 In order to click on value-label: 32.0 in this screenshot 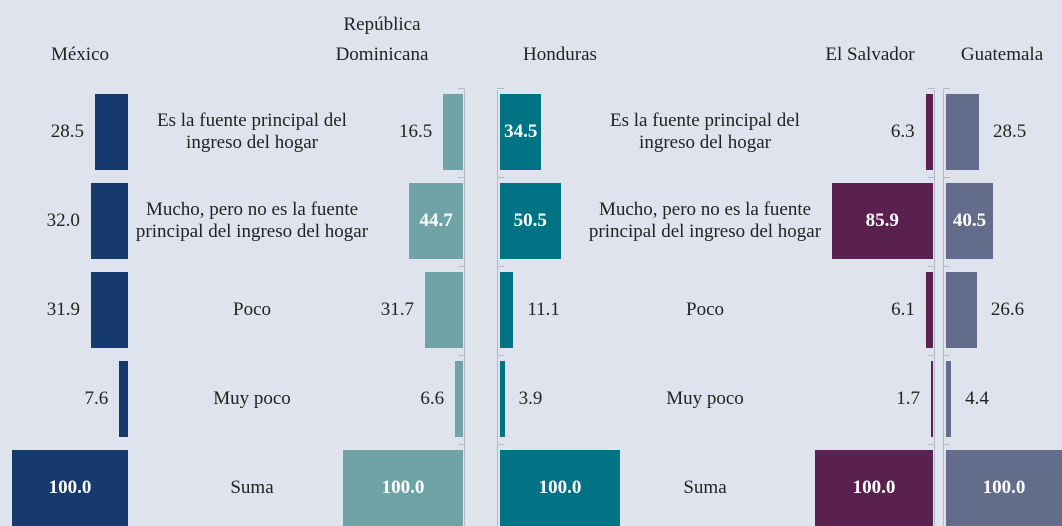, I will do `click(63, 220)`.